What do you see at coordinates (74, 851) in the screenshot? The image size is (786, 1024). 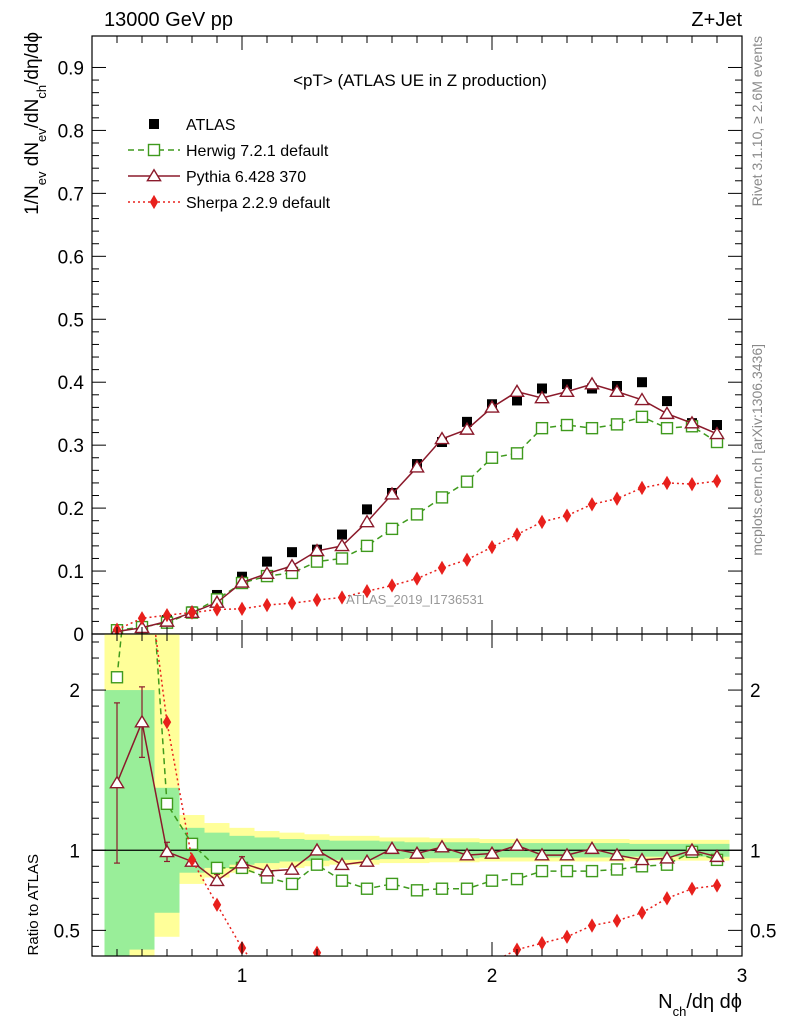 I see `ratio-y-tick-label: 1` at bounding box center [74, 851].